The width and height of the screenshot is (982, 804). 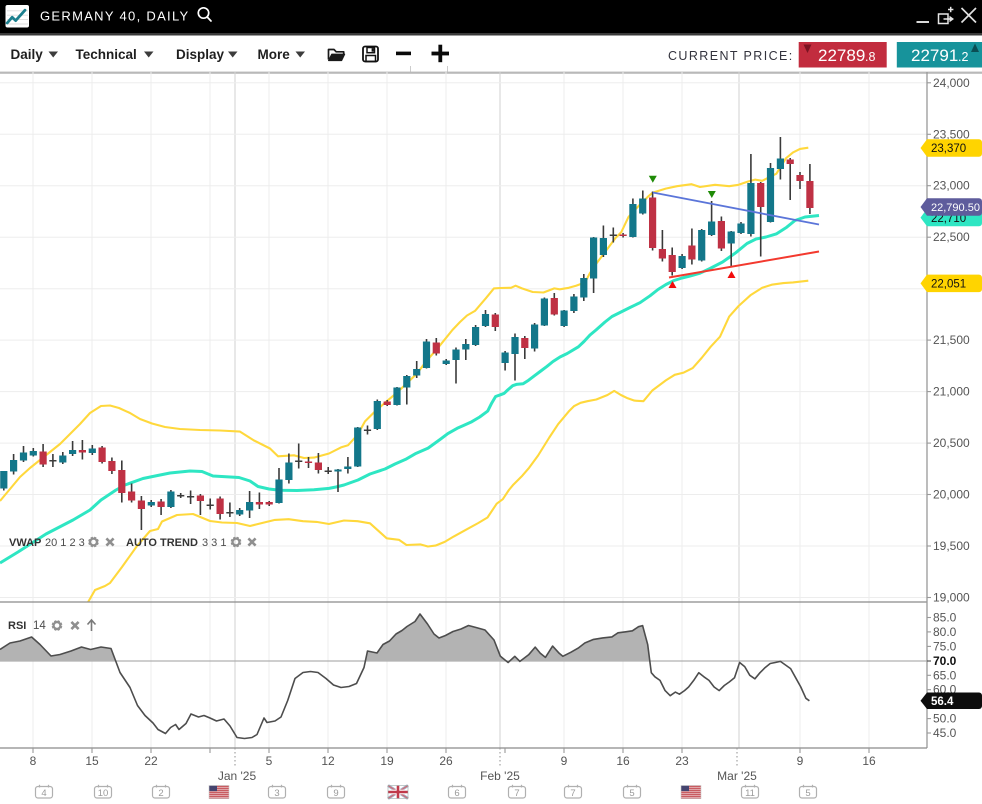 What do you see at coordinates (945, 618) in the screenshot?
I see `svg-text: 85.0` at bounding box center [945, 618].